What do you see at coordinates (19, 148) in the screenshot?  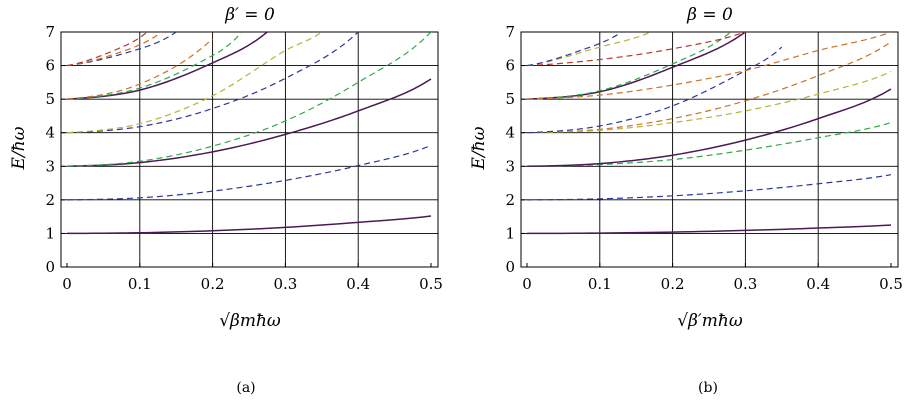 I see `panel-a-ylabel: E/ħω` at bounding box center [19, 148].